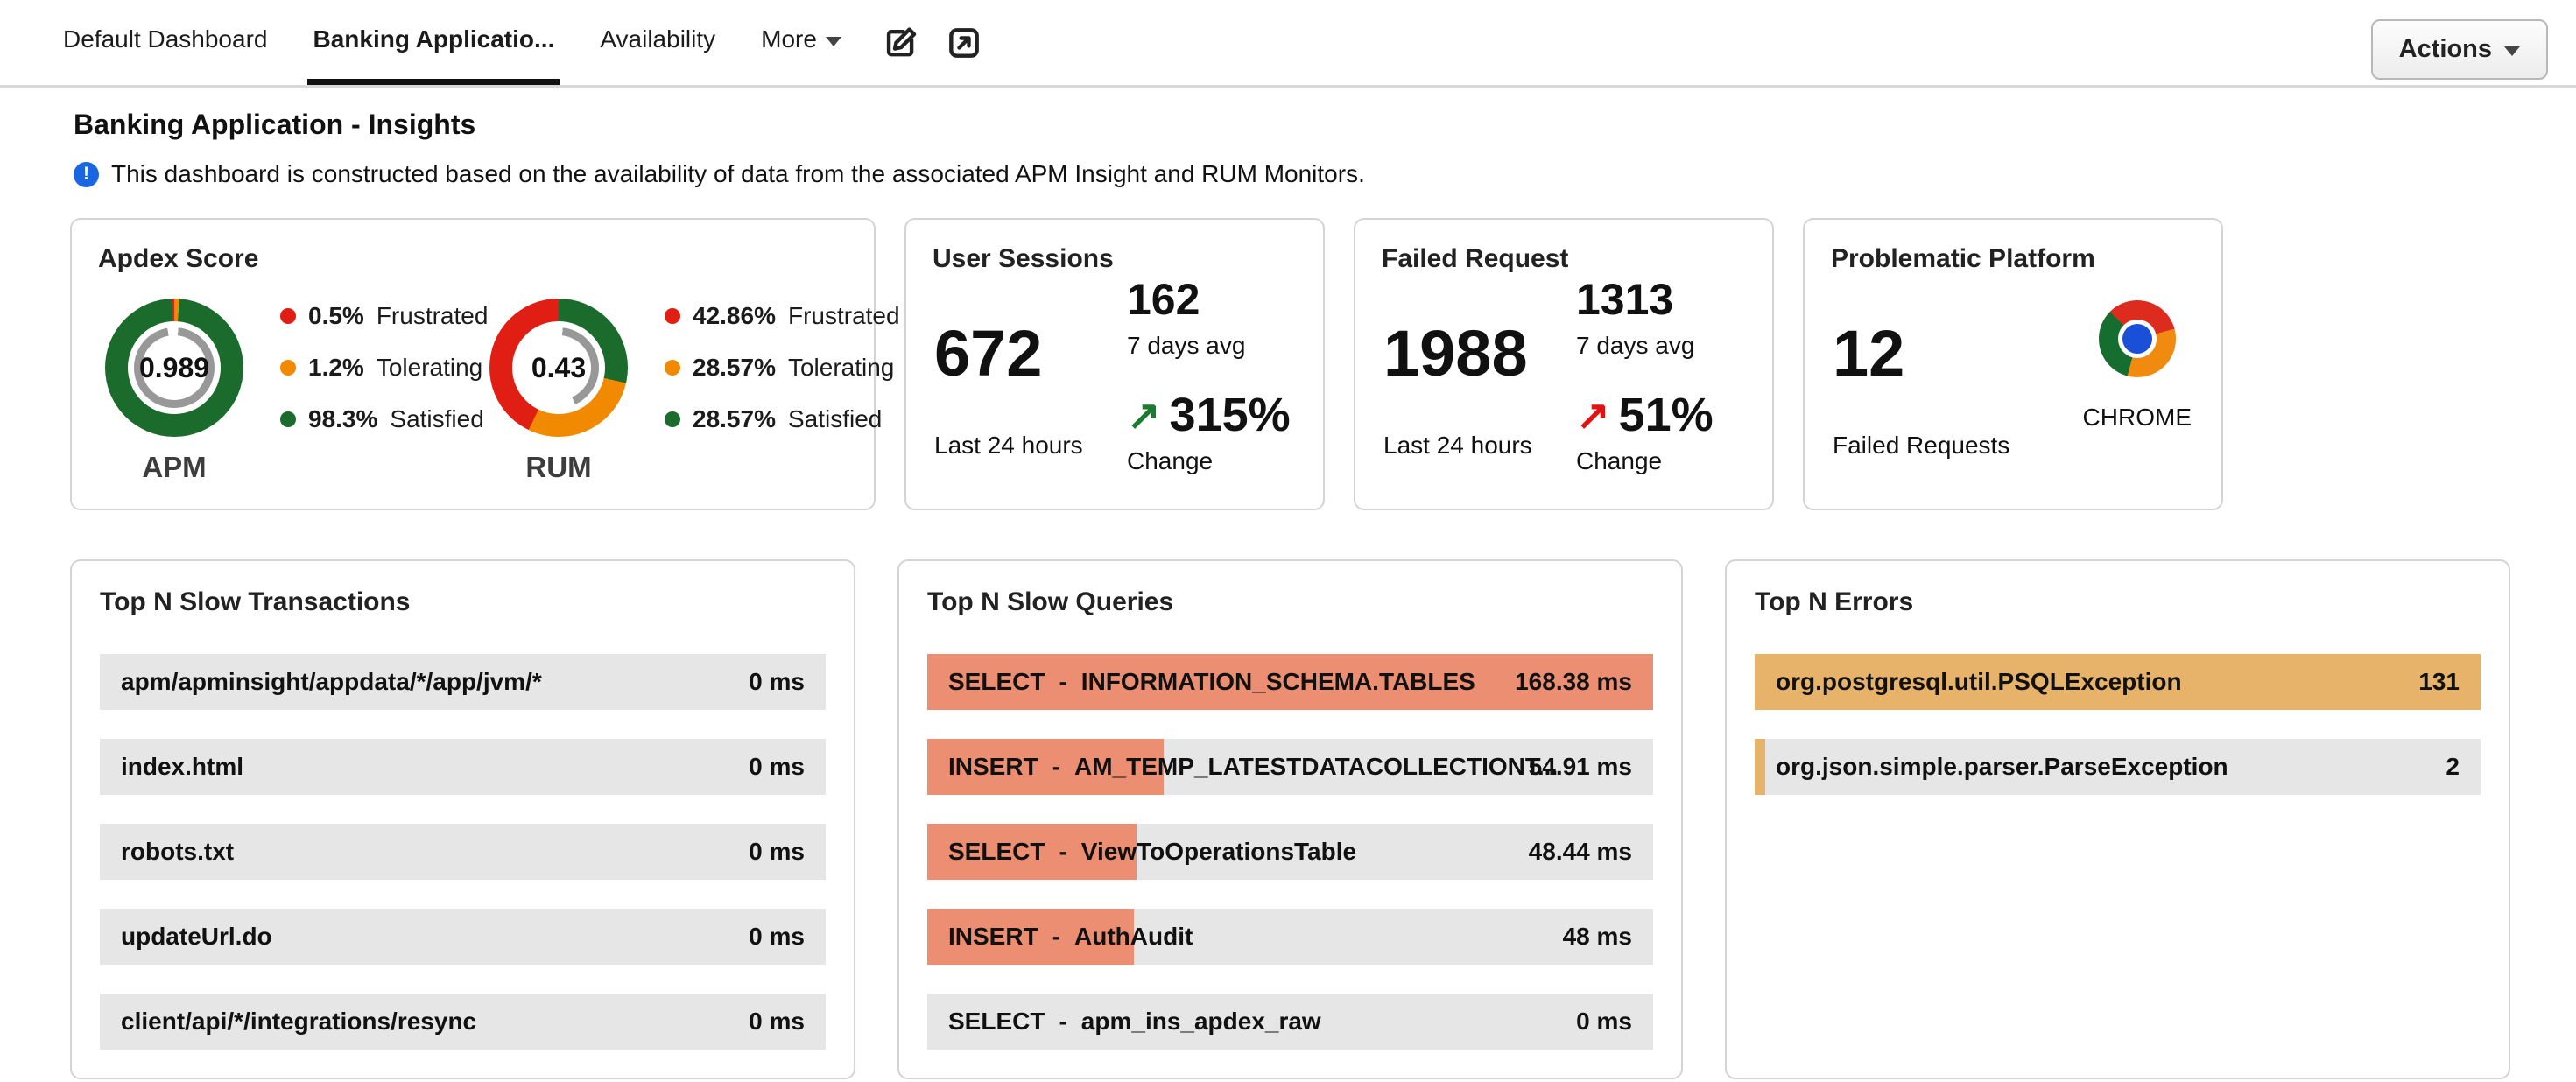 The height and width of the screenshot is (1082, 2576). What do you see at coordinates (1163, 299) in the screenshot?
I see `secondary-value: 162` at bounding box center [1163, 299].